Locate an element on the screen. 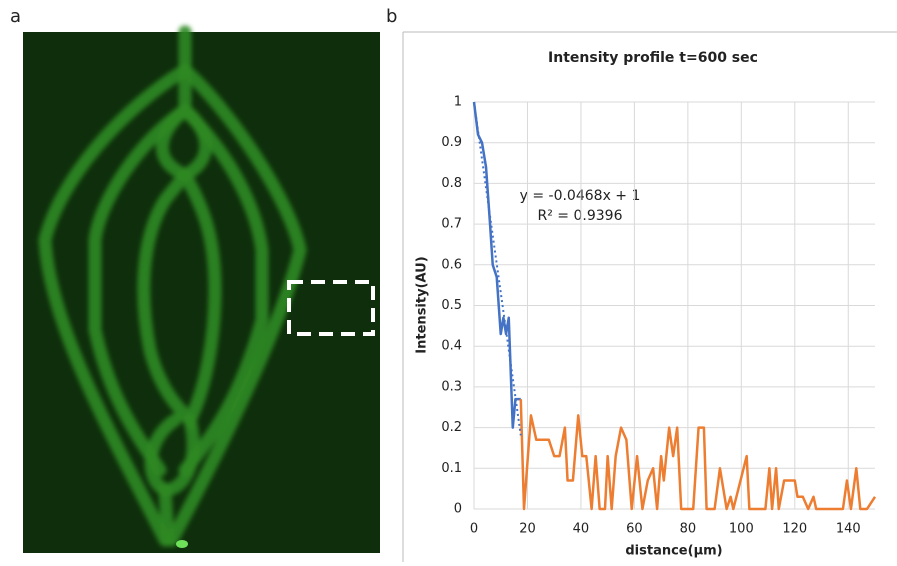  x-tick-label: 140 is located at coordinates (848, 529).